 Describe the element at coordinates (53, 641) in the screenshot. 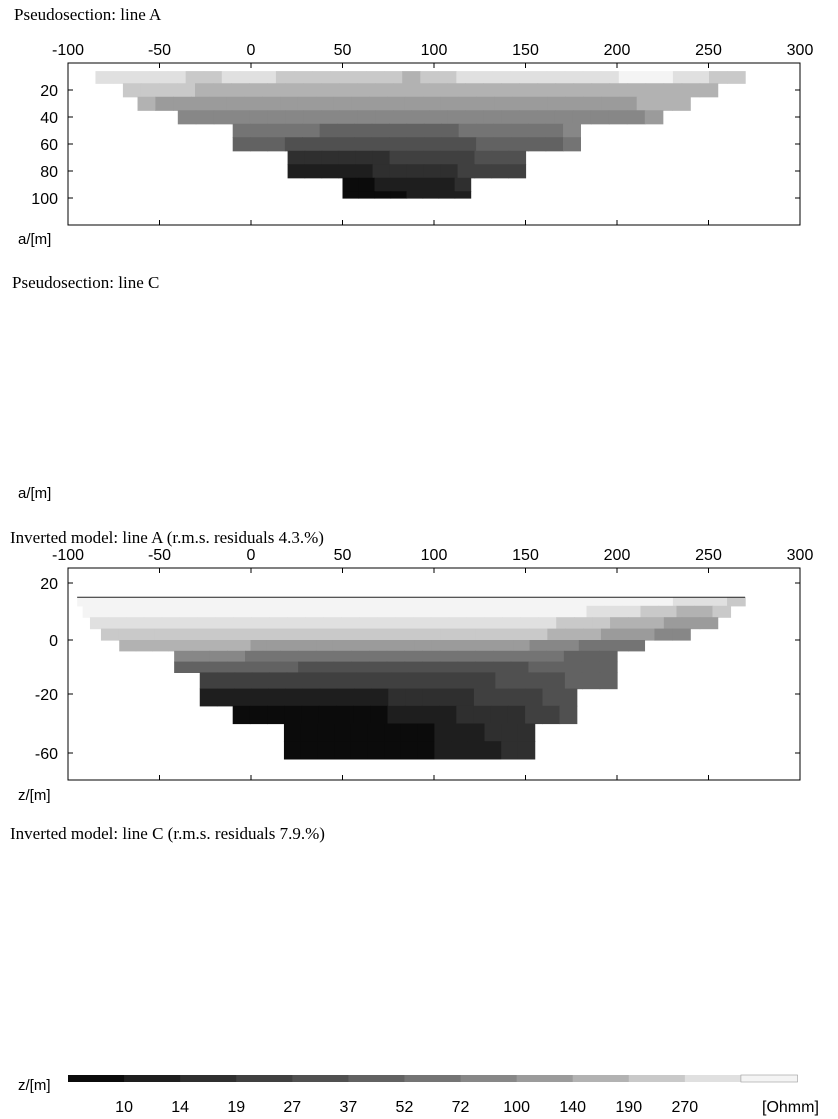

I see `y-tick-label: 0` at that location.